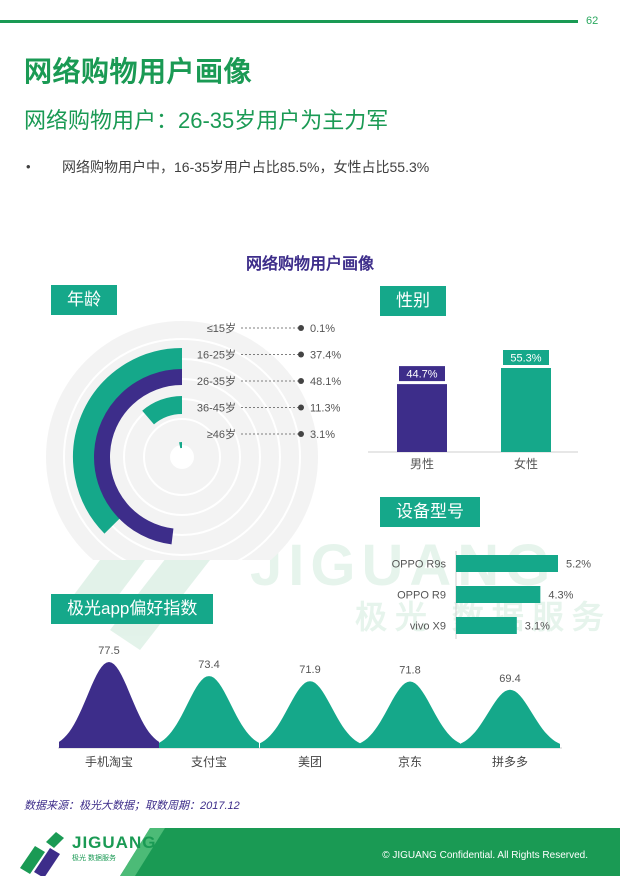 The width and height of the screenshot is (620, 876). I want to click on age-group-value: 48.1%, so click(325, 382).